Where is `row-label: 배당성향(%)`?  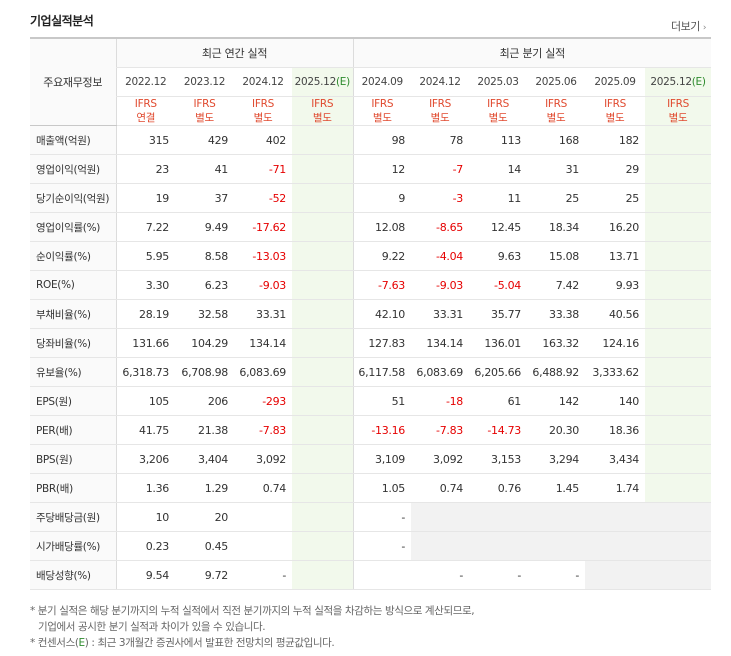
row-label: 배당성향(%) is located at coordinates (73, 575).